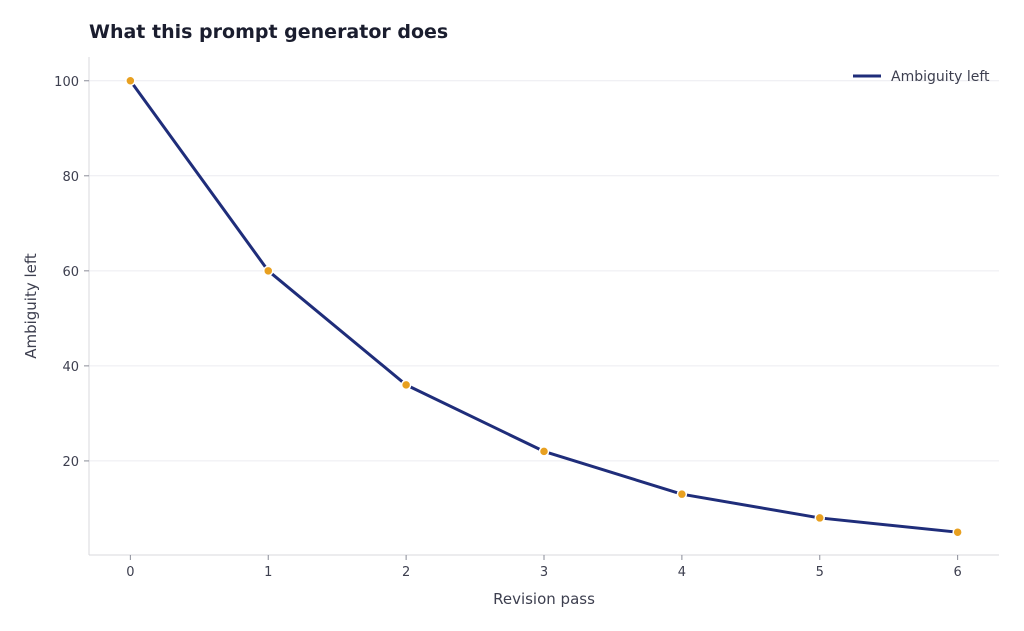 Image resolution: width=1024 pixels, height=631 pixels. What do you see at coordinates (544, 572) in the screenshot?
I see `x-tick-label-3: 3` at bounding box center [544, 572].